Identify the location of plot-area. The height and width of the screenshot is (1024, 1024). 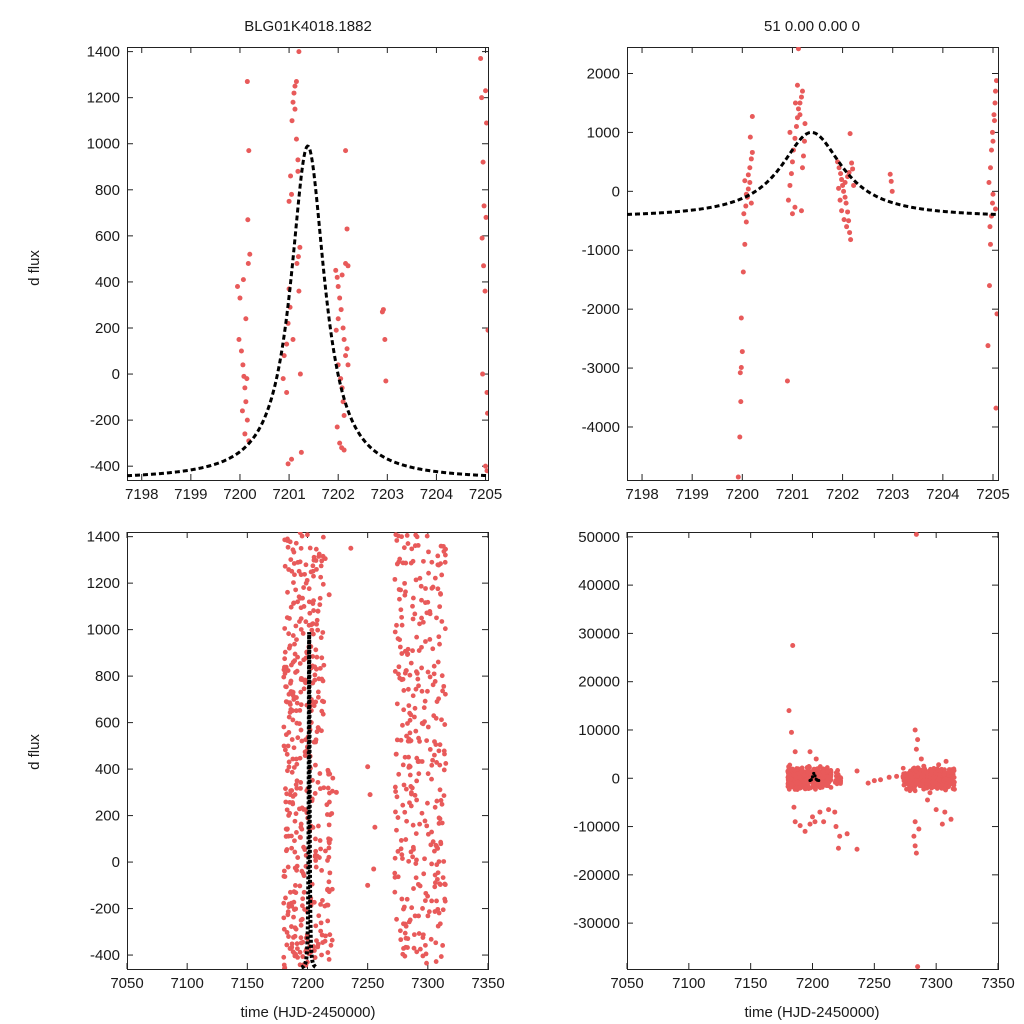
(307, 263).